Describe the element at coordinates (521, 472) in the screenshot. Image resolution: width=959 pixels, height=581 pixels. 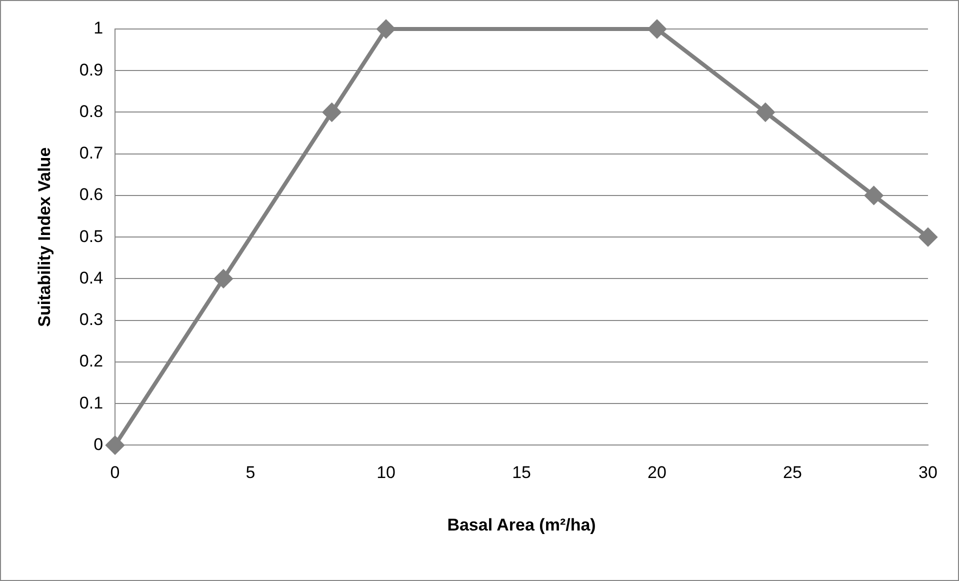
I see `x-tick-label: 15` at that location.